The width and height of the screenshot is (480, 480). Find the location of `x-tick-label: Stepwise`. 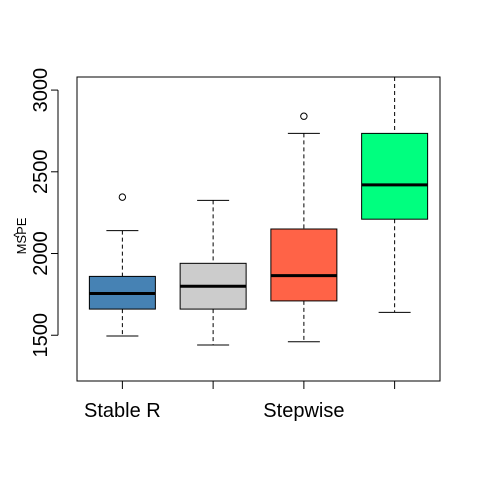

x-tick-label: Stepwise is located at coordinates (303, 411).